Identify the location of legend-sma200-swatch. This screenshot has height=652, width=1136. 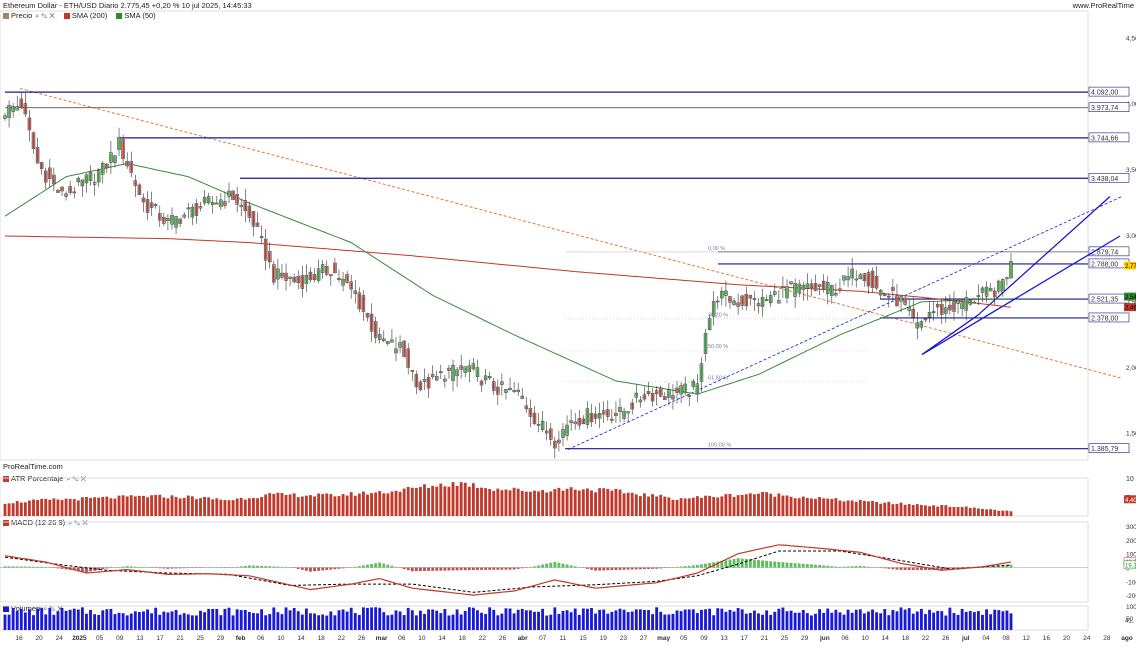
(66, 16).